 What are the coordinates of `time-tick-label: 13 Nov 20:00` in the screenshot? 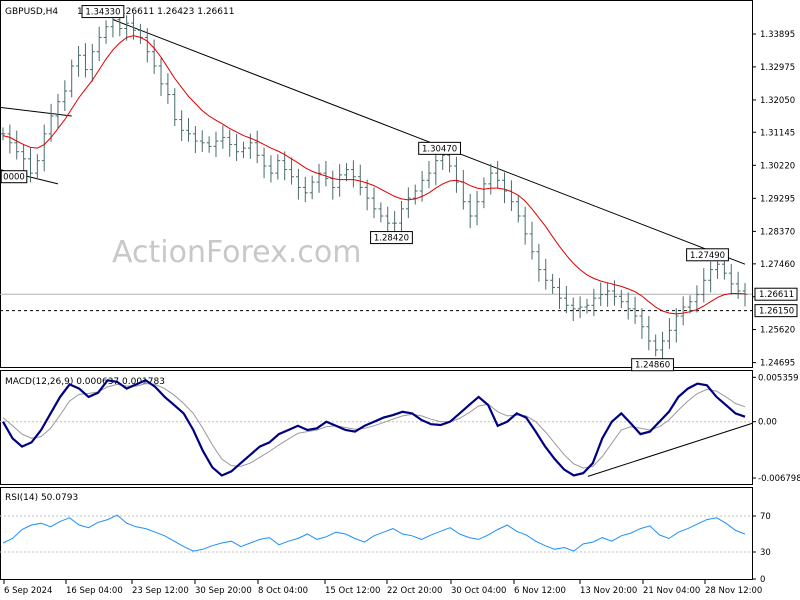 It's located at (608, 591).